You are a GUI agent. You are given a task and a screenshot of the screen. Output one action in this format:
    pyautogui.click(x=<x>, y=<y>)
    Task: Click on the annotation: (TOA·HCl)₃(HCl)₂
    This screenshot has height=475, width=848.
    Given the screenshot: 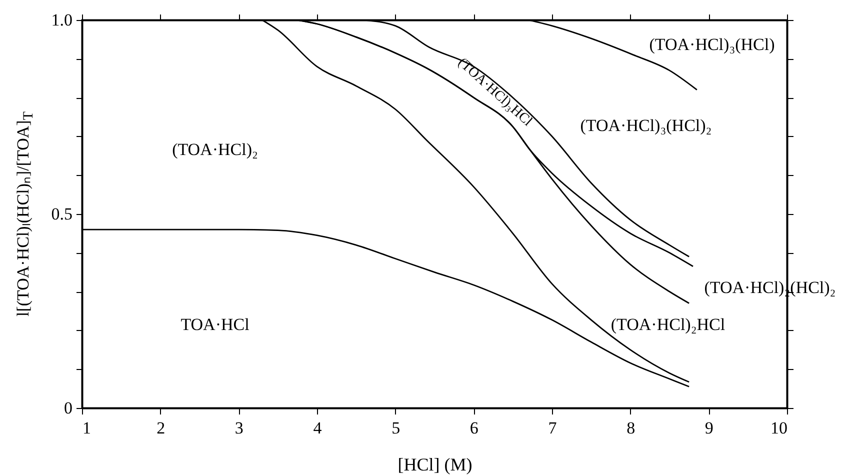 What is the action you would take?
    pyautogui.click(x=646, y=125)
    